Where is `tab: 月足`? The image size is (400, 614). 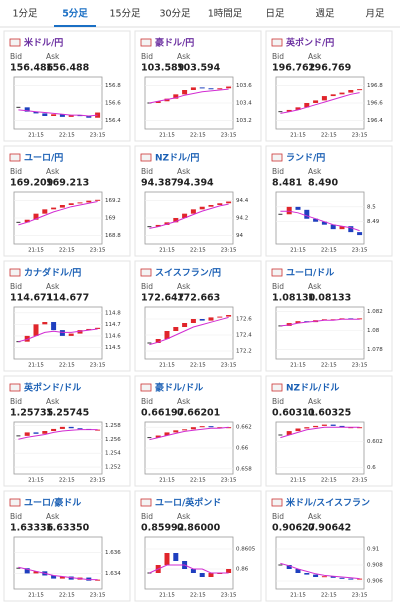
tab: 月足 is located at coordinates (375, 14).